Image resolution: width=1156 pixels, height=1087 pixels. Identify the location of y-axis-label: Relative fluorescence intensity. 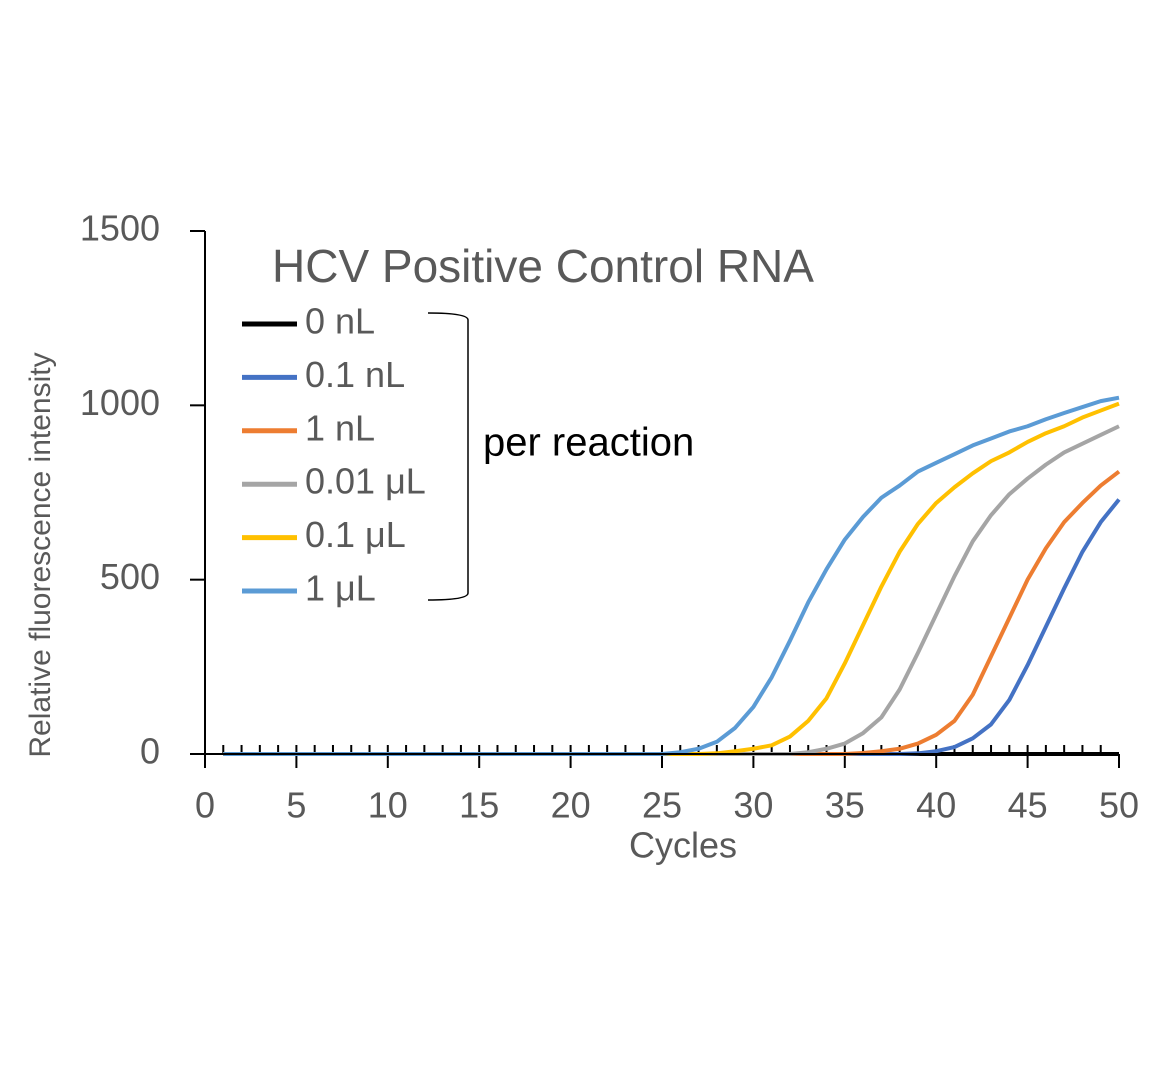
(40, 554).